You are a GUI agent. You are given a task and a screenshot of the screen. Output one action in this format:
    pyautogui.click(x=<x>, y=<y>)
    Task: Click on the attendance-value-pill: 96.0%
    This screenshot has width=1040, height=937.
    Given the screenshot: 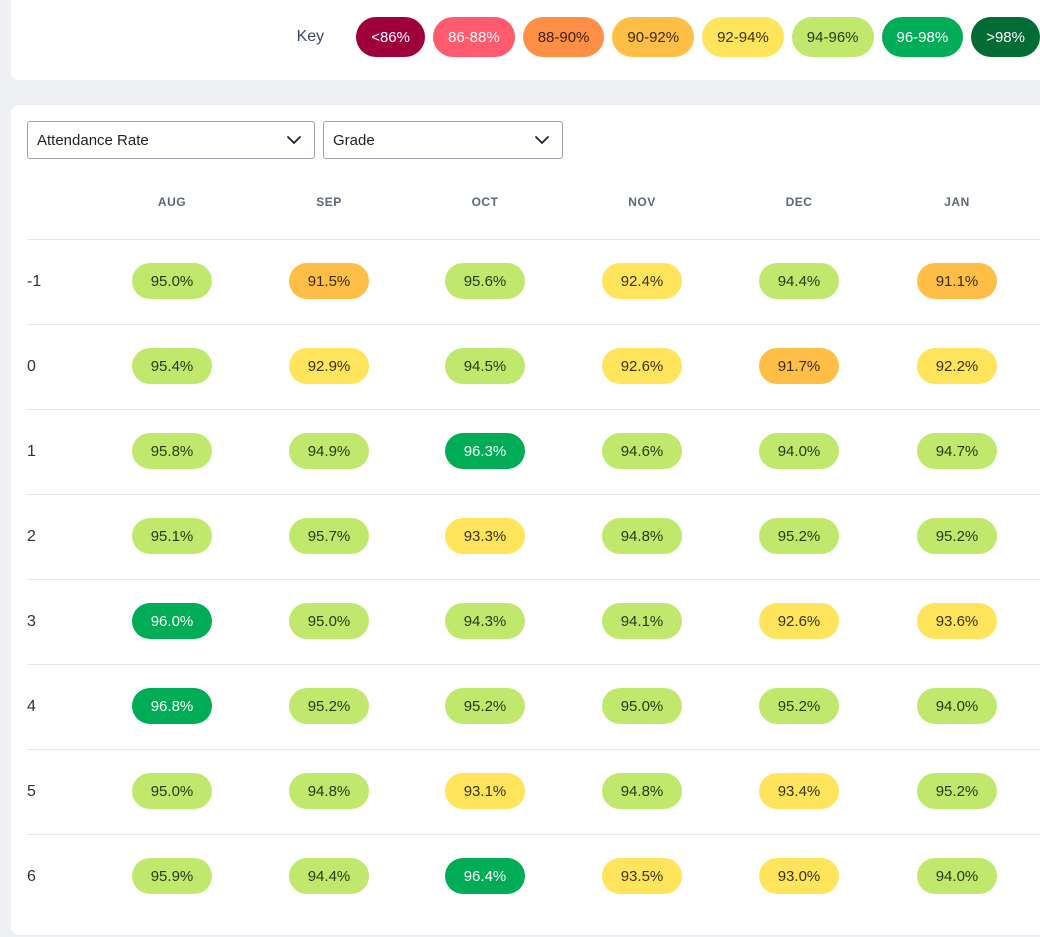 What is the action you would take?
    pyautogui.click(x=172, y=621)
    